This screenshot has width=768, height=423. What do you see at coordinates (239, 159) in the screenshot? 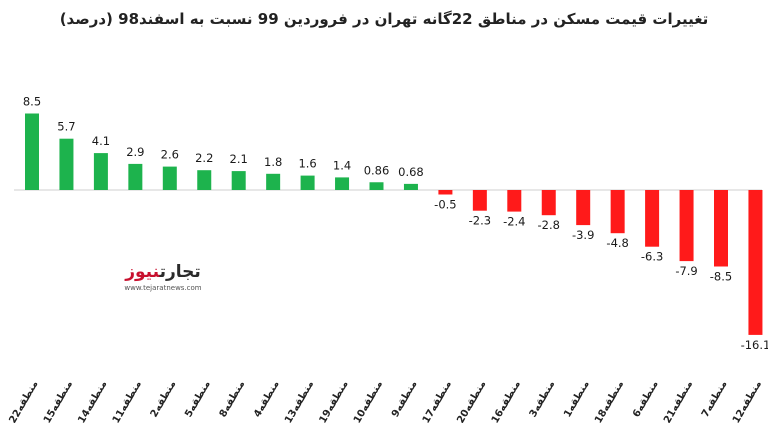
I see `data-label: 2.1` at bounding box center [239, 159].